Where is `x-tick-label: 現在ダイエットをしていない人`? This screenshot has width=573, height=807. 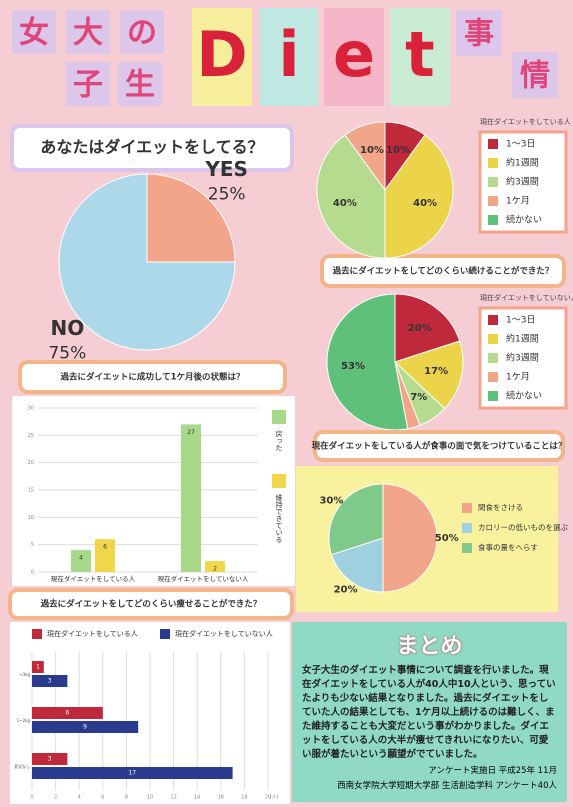
x-tick-label: 現在ダイエットをしていない人 is located at coordinates (203, 578).